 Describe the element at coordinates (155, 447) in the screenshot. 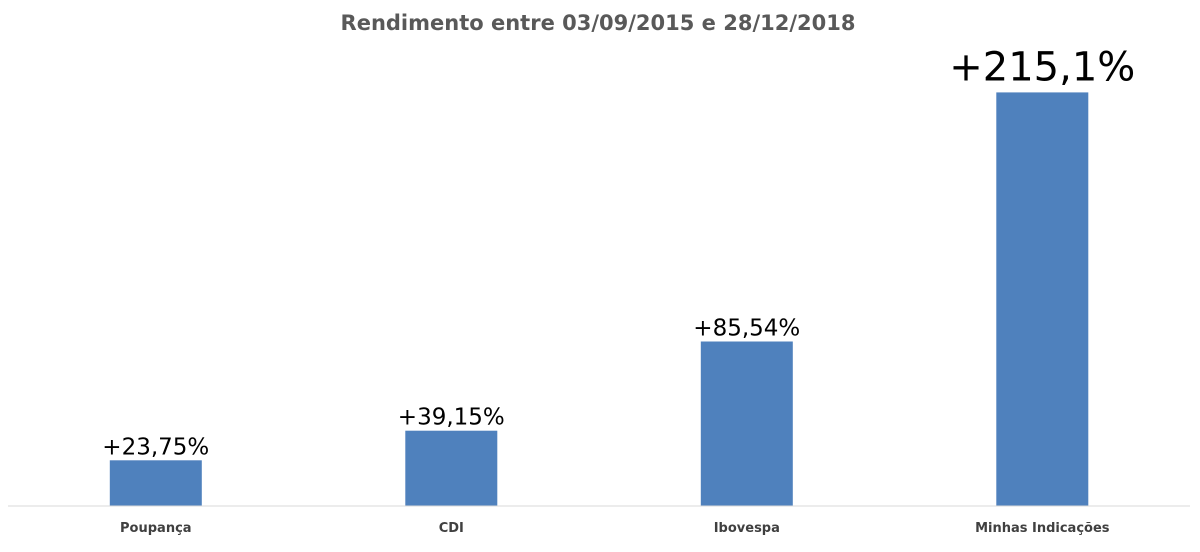

I see `data-label-0: +23,75%` at that location.